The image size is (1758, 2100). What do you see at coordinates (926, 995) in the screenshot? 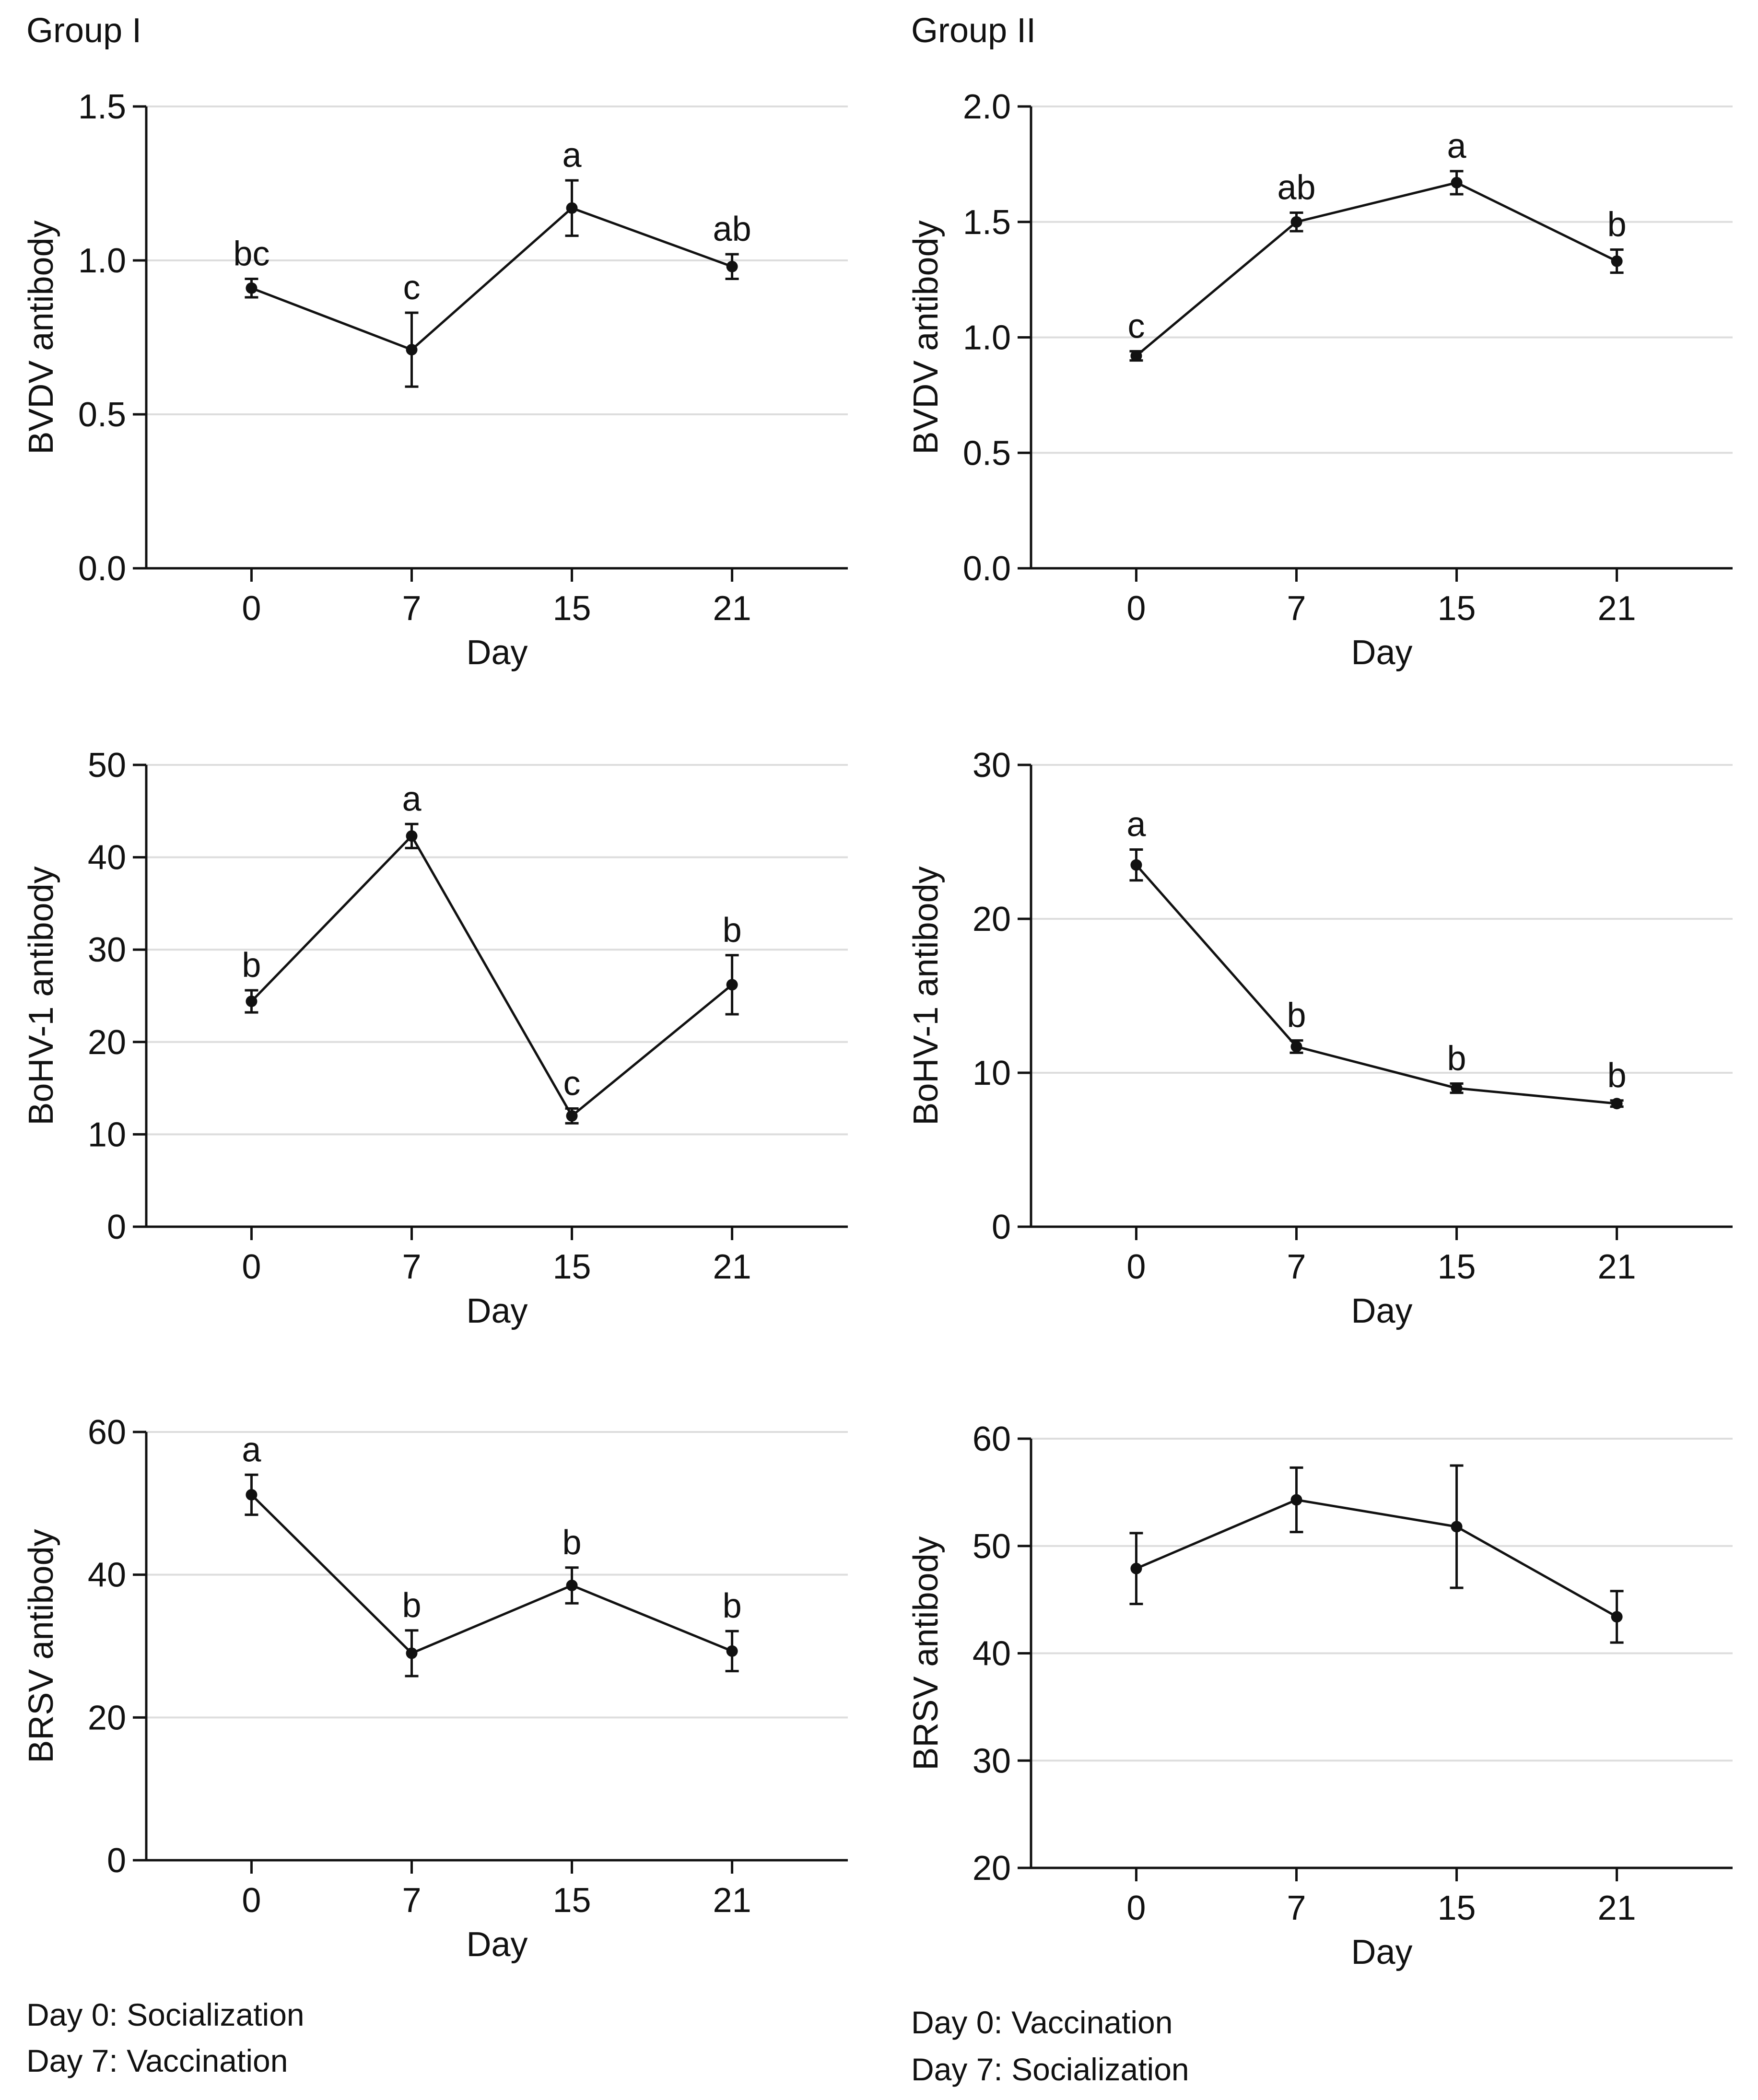
I see `y-axis-label: BoHV-1 antibody` at bounding box center [926, 995].